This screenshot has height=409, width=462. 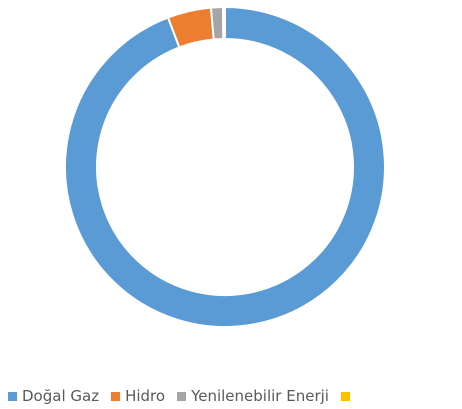 I want to click on legend-item: Hidro, so click(x=138, y=396).